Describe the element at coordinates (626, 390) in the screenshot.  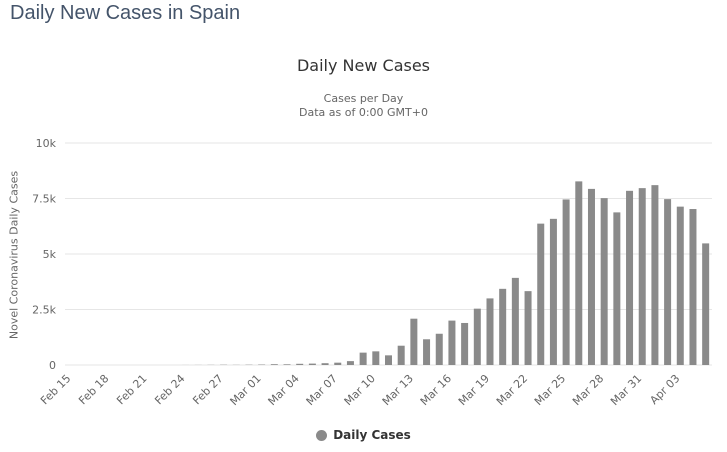
I see `x-tick-label: Mar 31` at that location.